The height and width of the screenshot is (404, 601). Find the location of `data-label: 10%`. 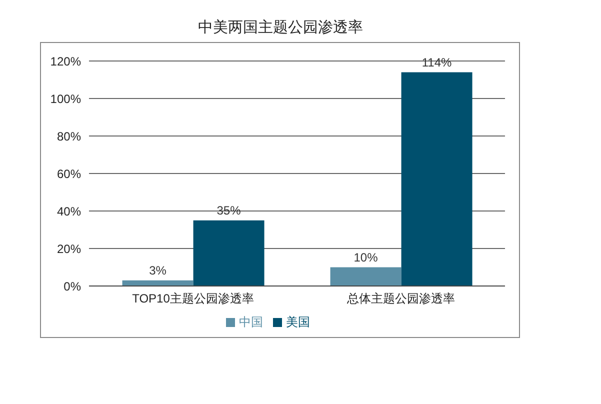

data-label: 10% is located at coordinates (366, 257).